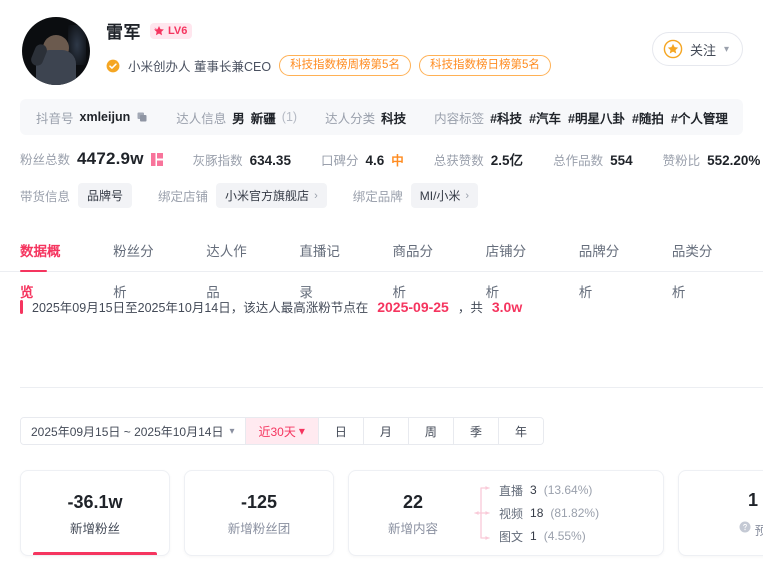 This screenshot has height=564, width=763. What do you see at coordinates (377, 197) in the screenshot?
I see `shop-bound-brand-label: 绑定品牌` at bounding box center [377, 197].